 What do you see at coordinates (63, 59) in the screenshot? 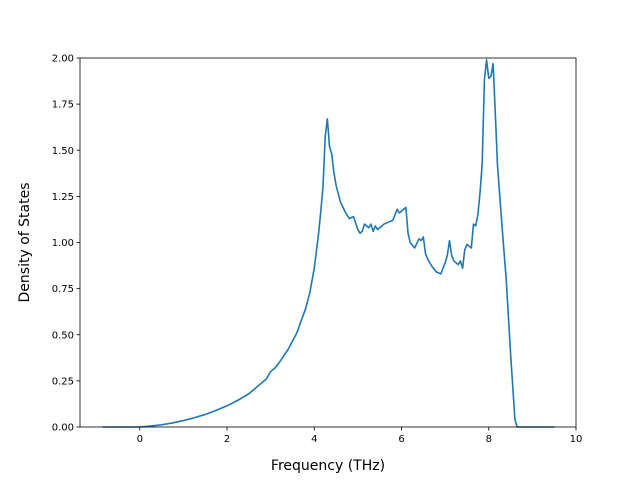
I see `y-tick-label: 2.00` at bounding box center [63, 59].